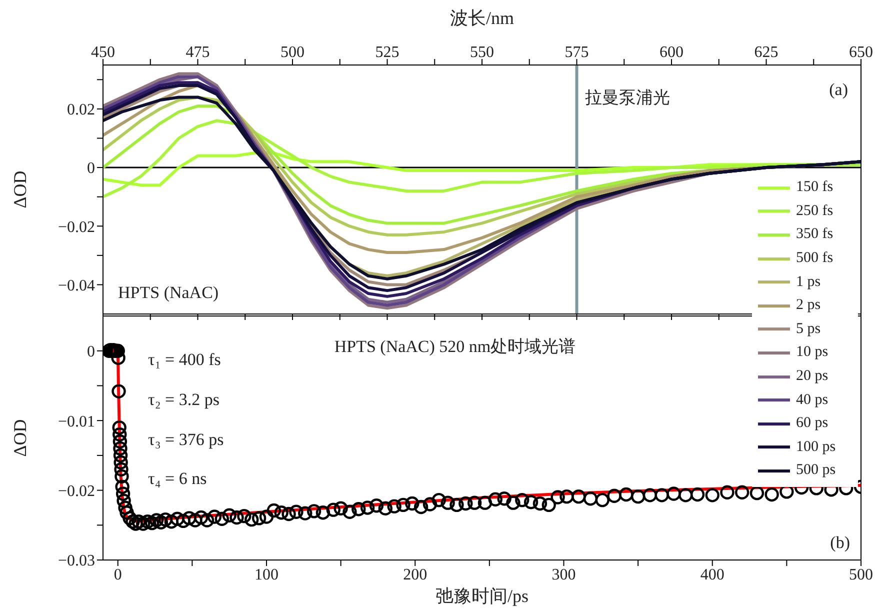 The height and width of the screenshot is (610, 875). What do you see at coordinates (815, 235) in the screenshot?
I see `legend-label: 350 fs` at bounding box center [815, 235].